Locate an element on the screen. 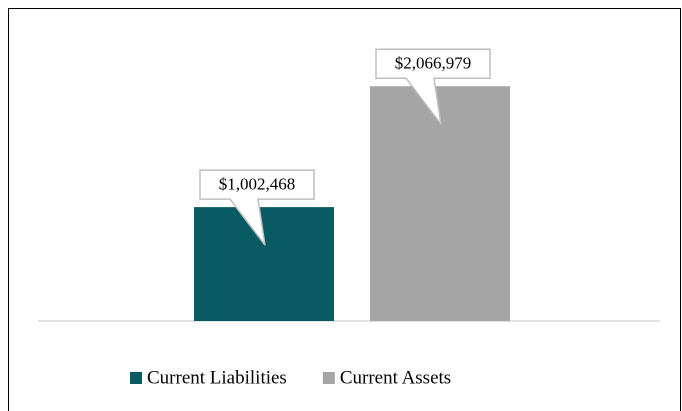 The image size is (682, 411). legend-label: Current Assets is located at coordinates (395, 377).